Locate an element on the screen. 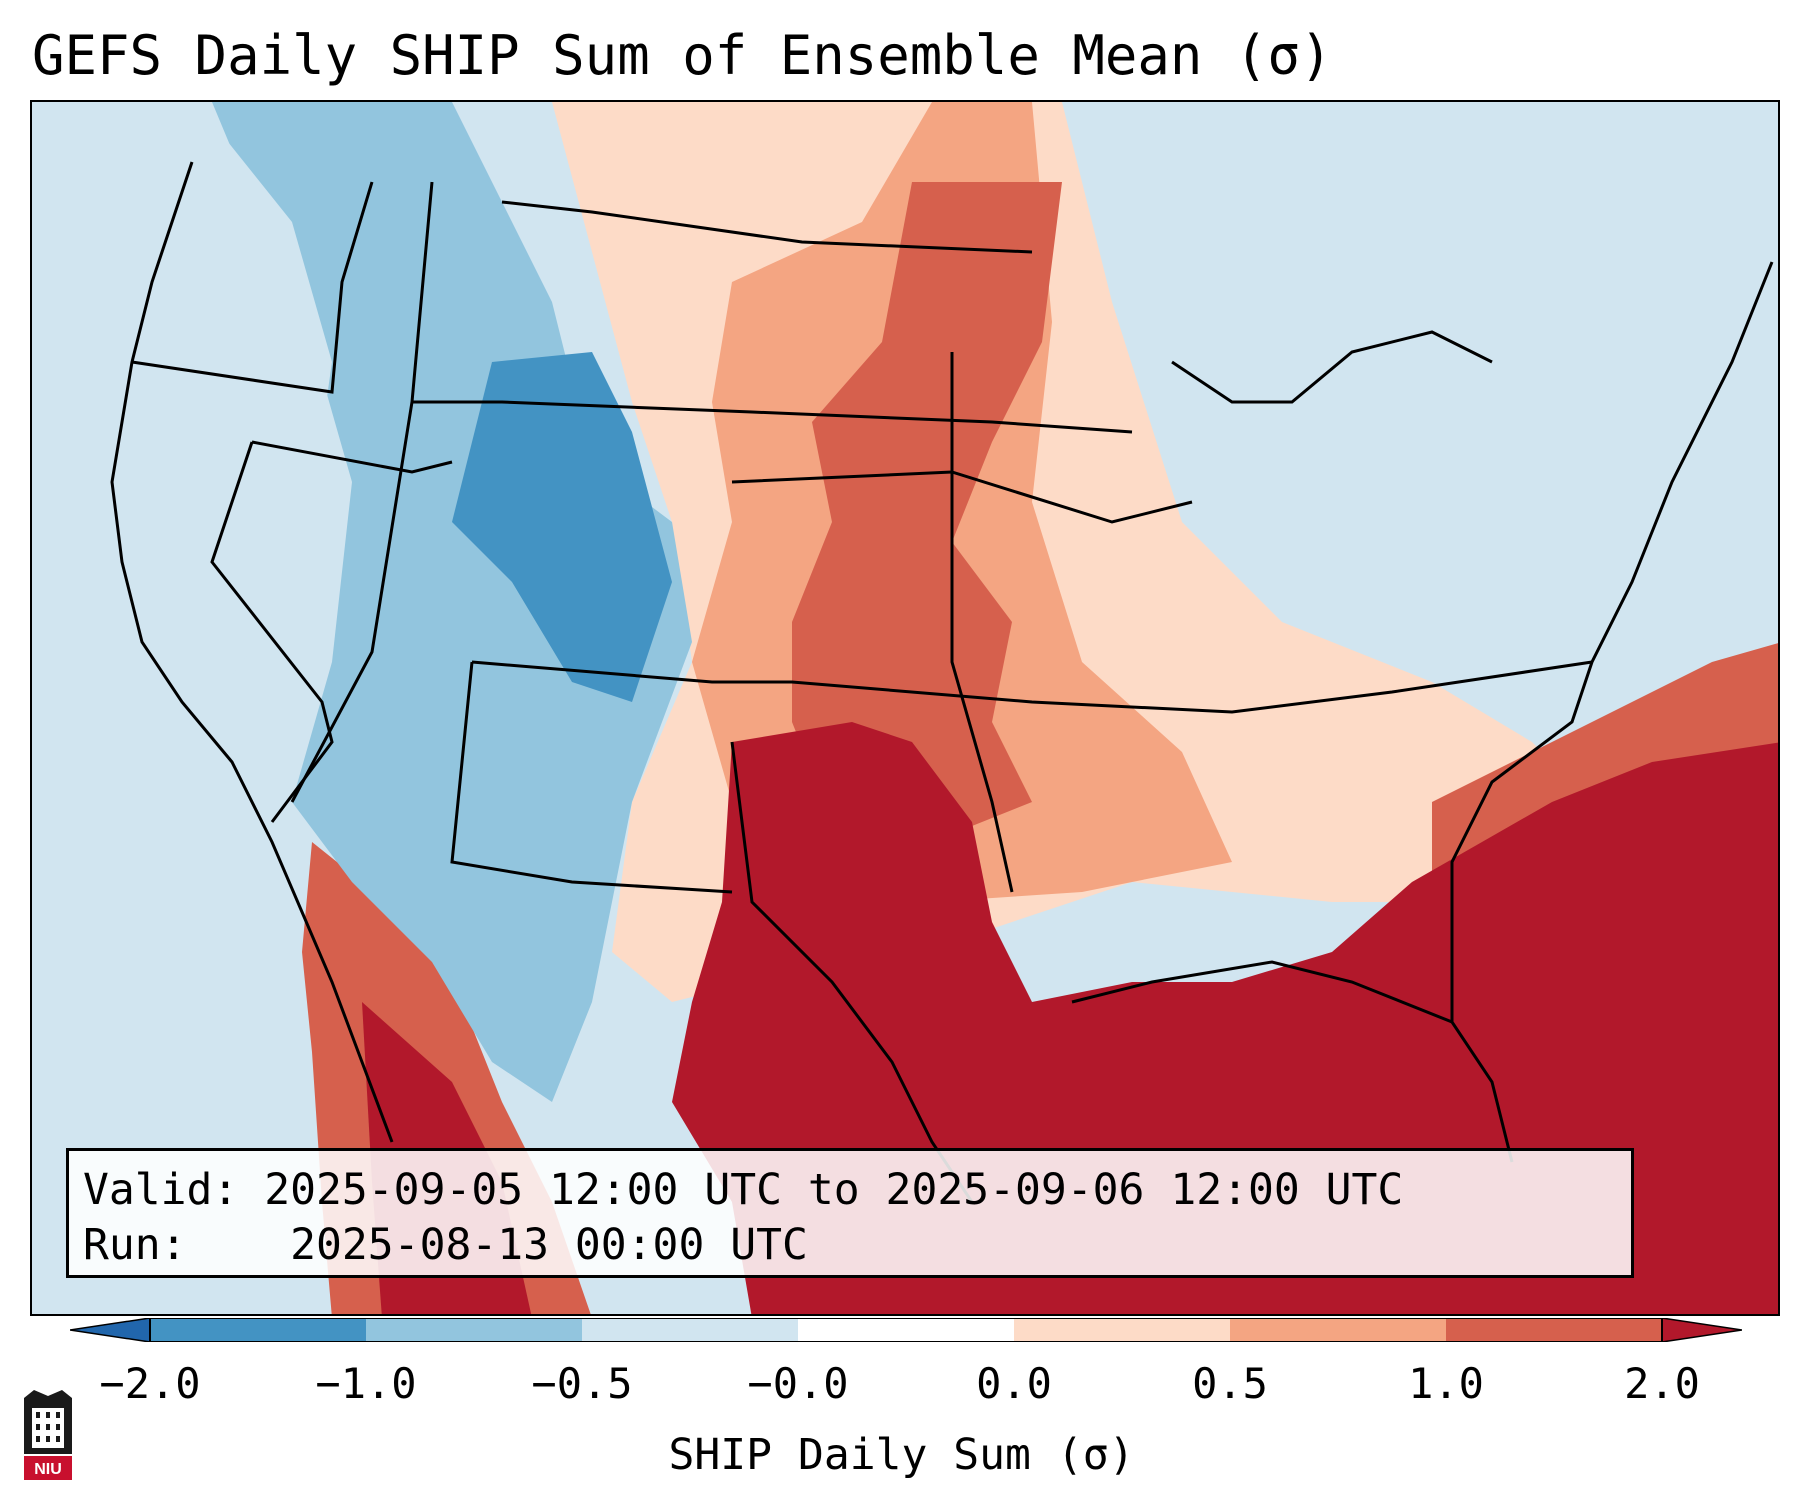 This screenshot has height=1506, width=1803. mid-latitude-border is located at coordinates (1032, 687).